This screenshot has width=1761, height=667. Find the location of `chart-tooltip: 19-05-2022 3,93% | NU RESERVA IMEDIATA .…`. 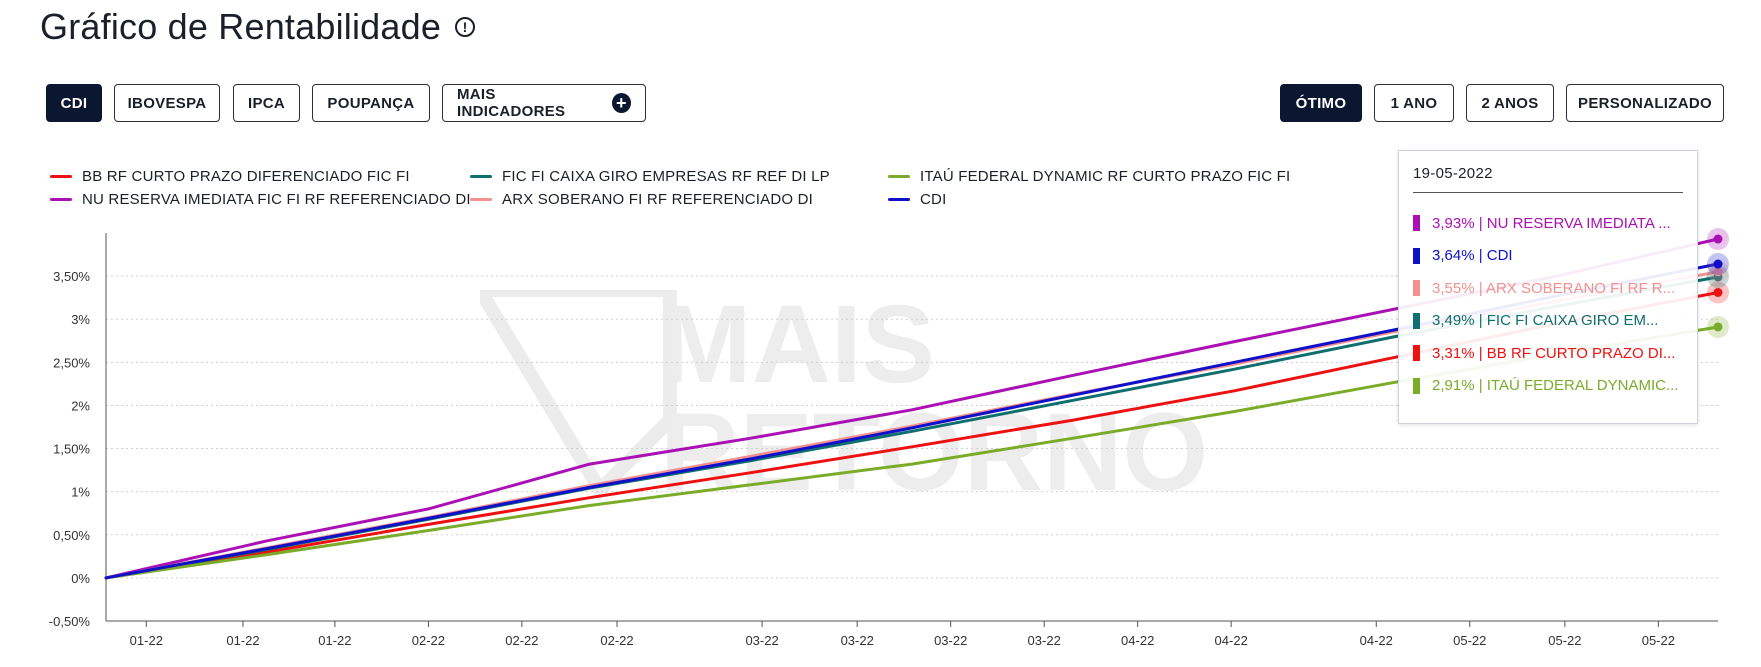

chart-tooltip: 19-05-2022 3,93% | NU RESERVA IMEDIATA .… is located at coordinates (1548, 287).